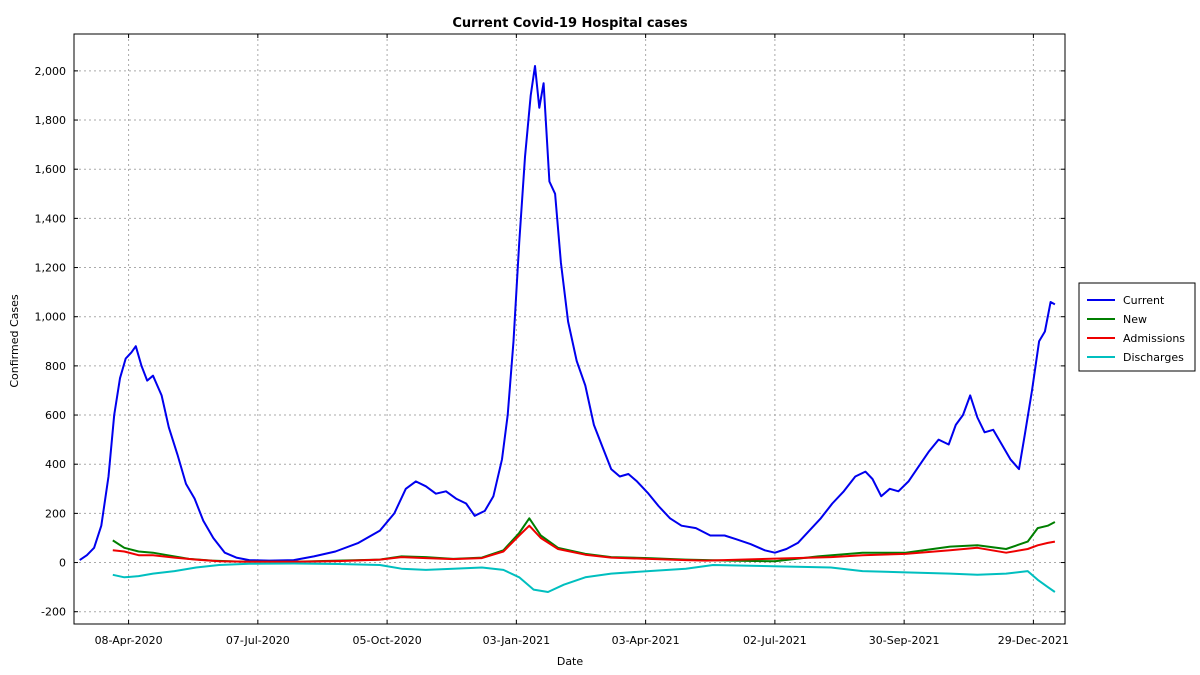 Image resolution: width=1200 pixels, height=675 pixels. I want to click on y-tick-label: -200, so click(53, 612).